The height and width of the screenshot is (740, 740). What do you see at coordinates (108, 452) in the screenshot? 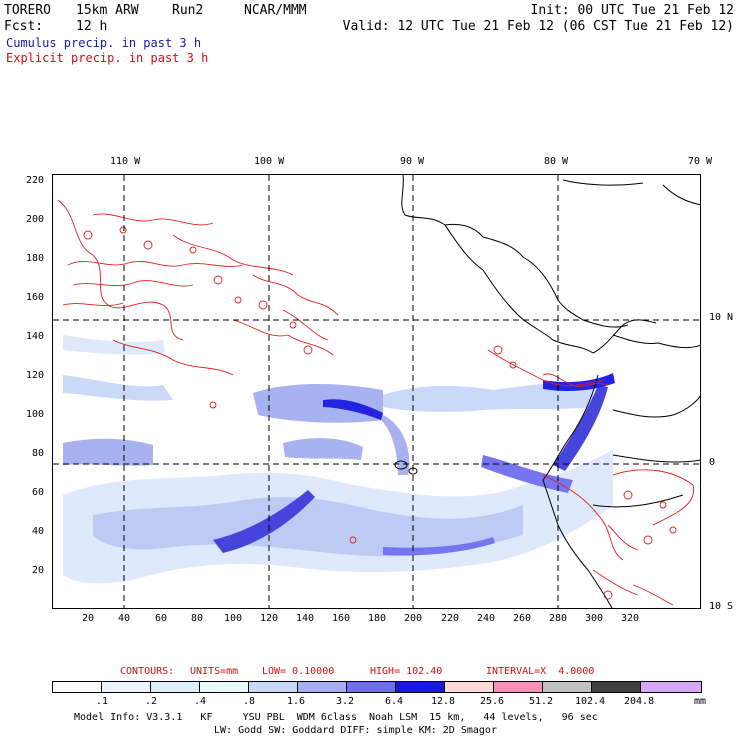
I see `precip-area-eq-west` at bounding box center [108, 452].